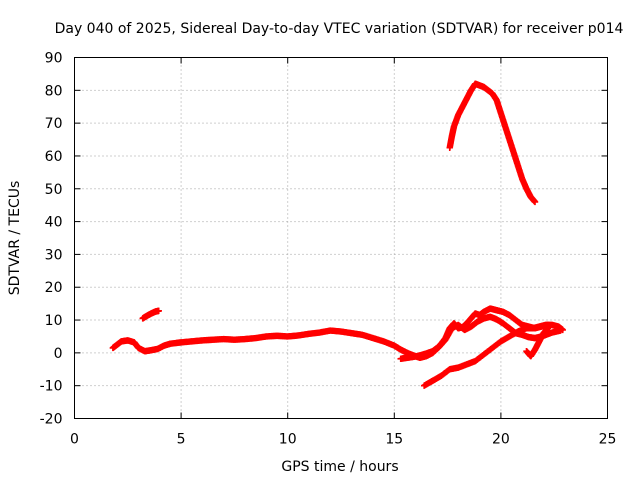 The width and height of the screenshot is (640, 480). What do you see at coordinates (608, 440) in the screenshot?
I see `x-tick-label: 25` at bounding box center [608, 440].